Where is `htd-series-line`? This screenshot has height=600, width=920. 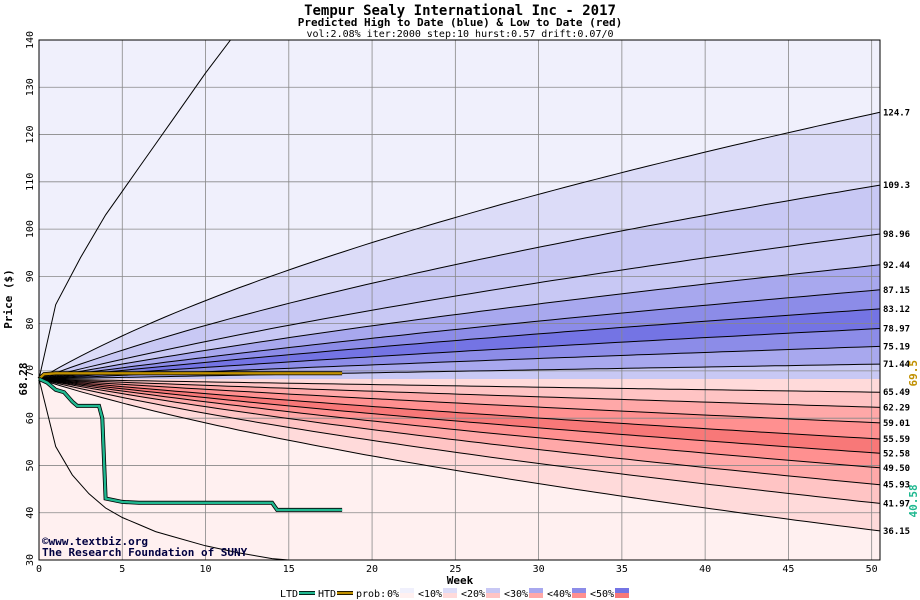 htd-series-line is located at coordinates (190, 376).